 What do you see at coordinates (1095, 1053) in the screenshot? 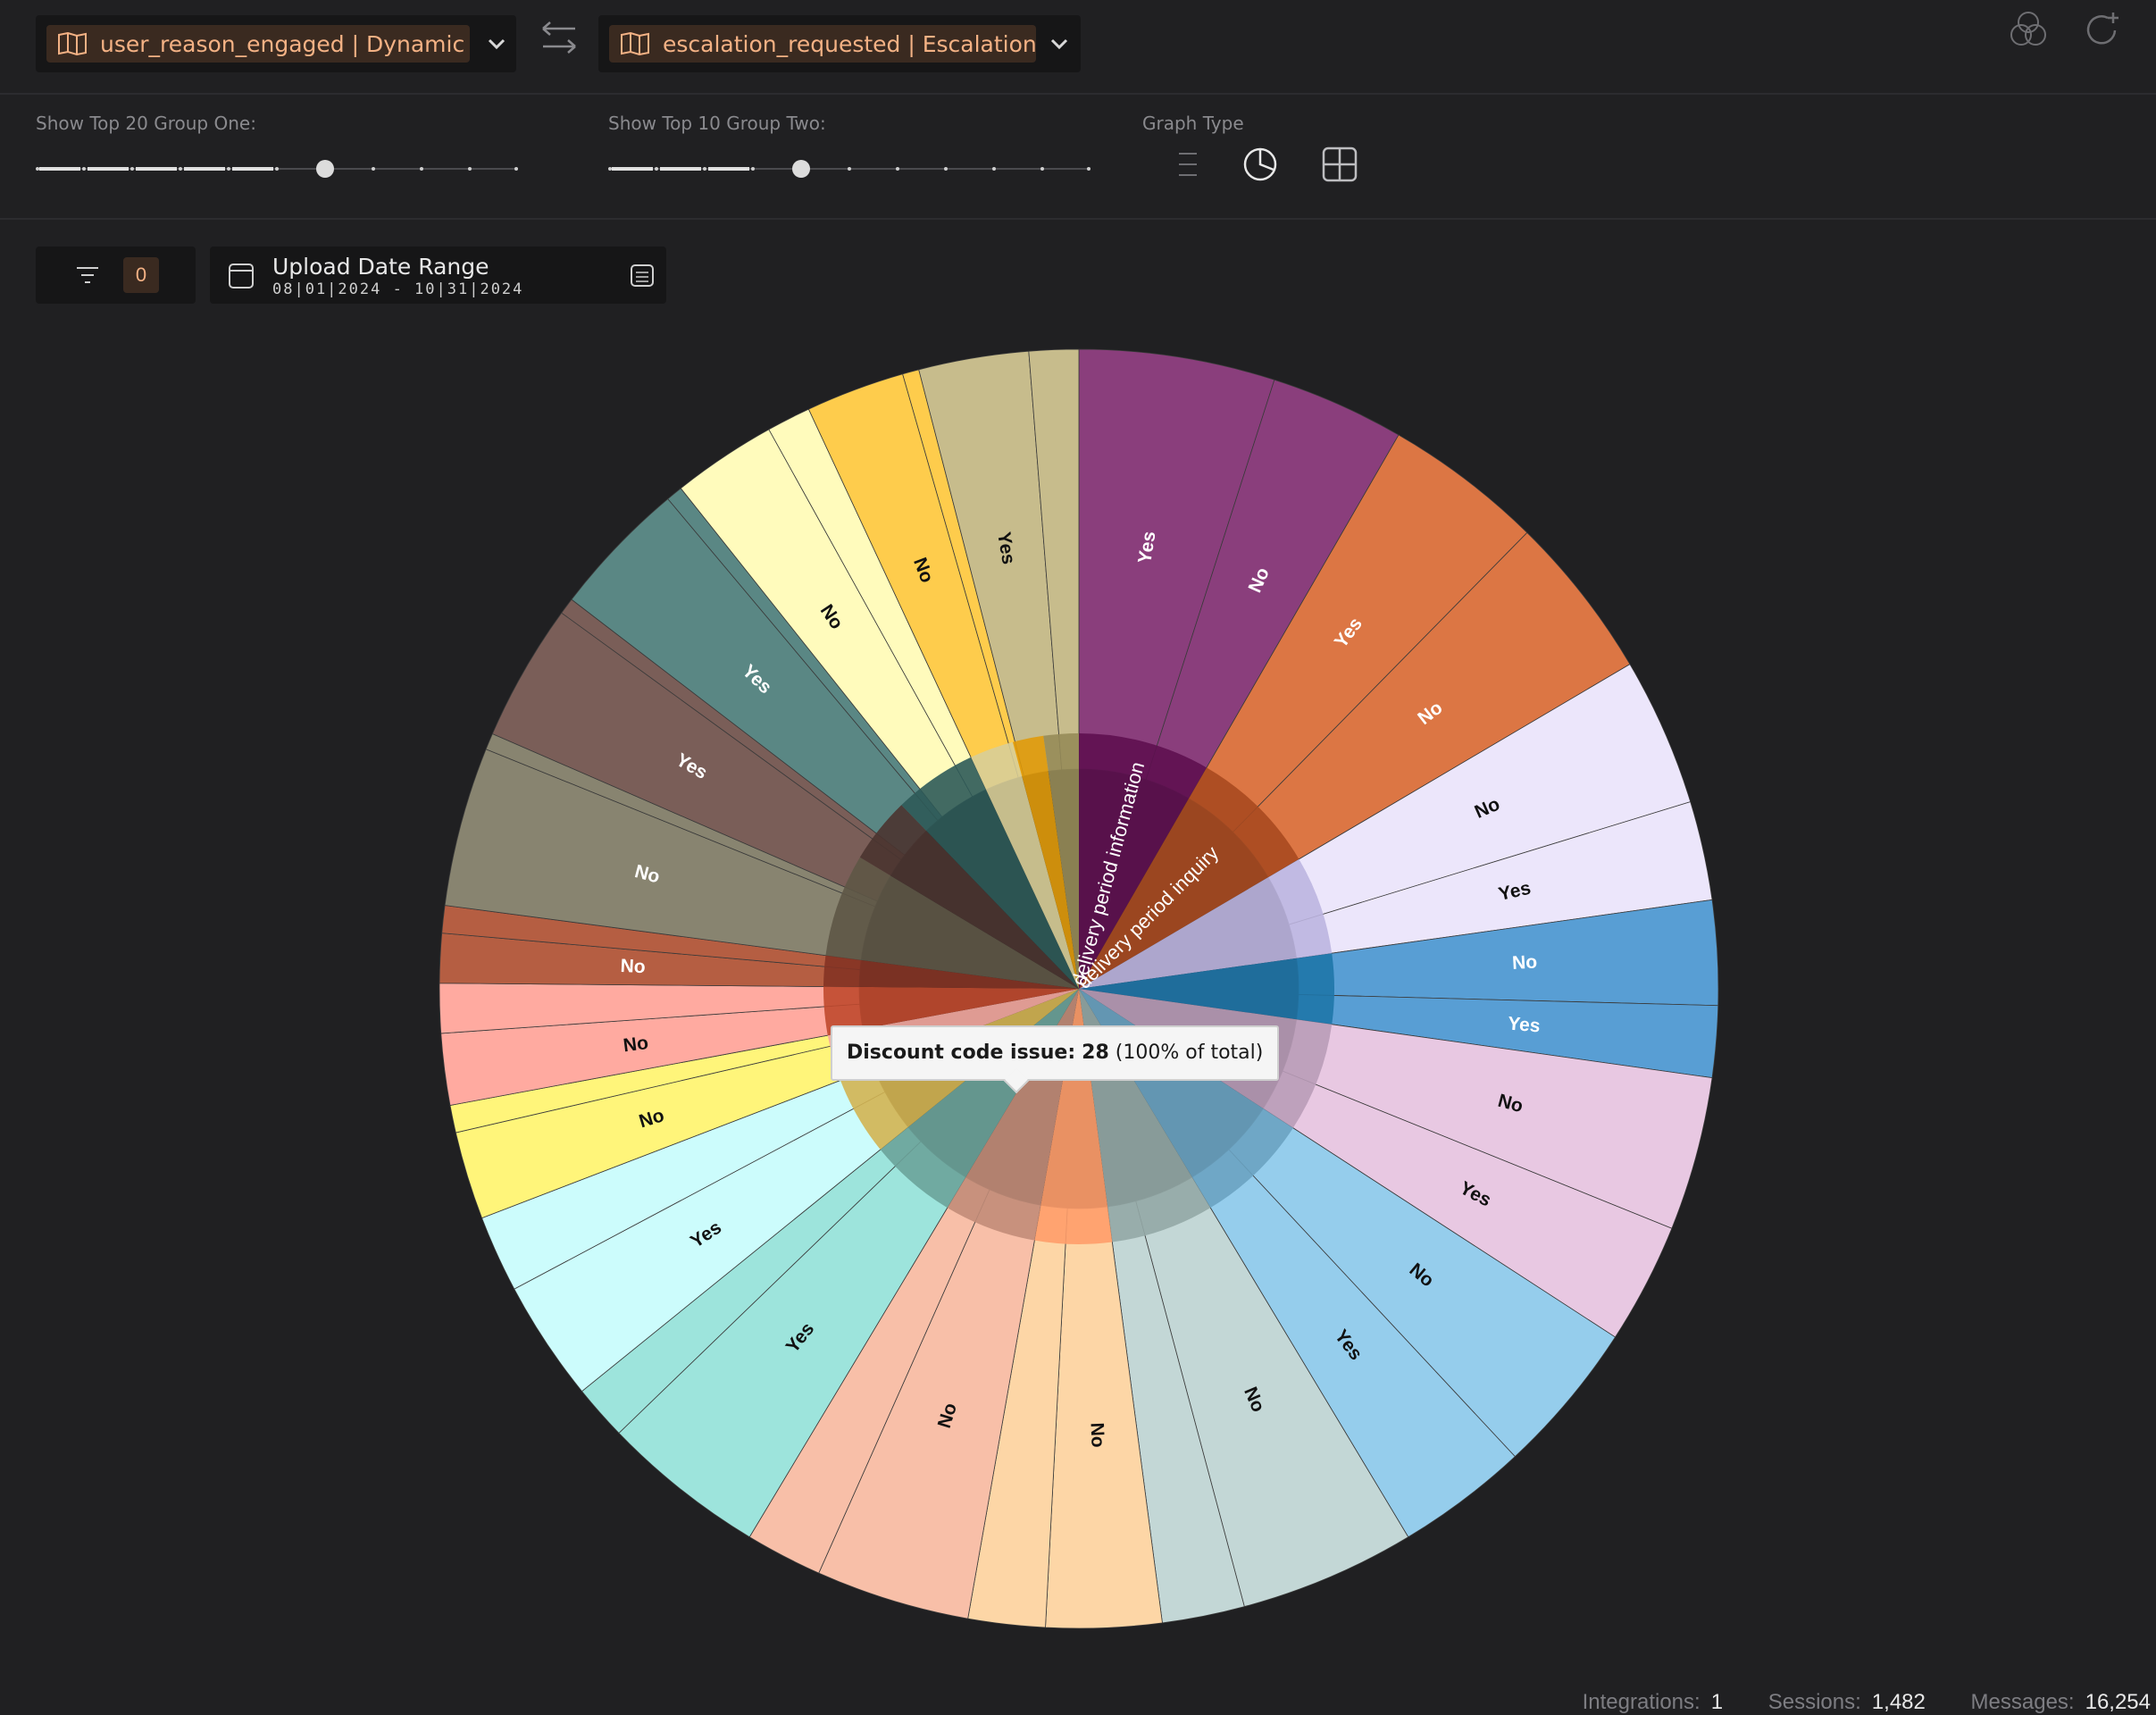
I see `tooltip-value: 28` at bounding box center [1095, 1053].